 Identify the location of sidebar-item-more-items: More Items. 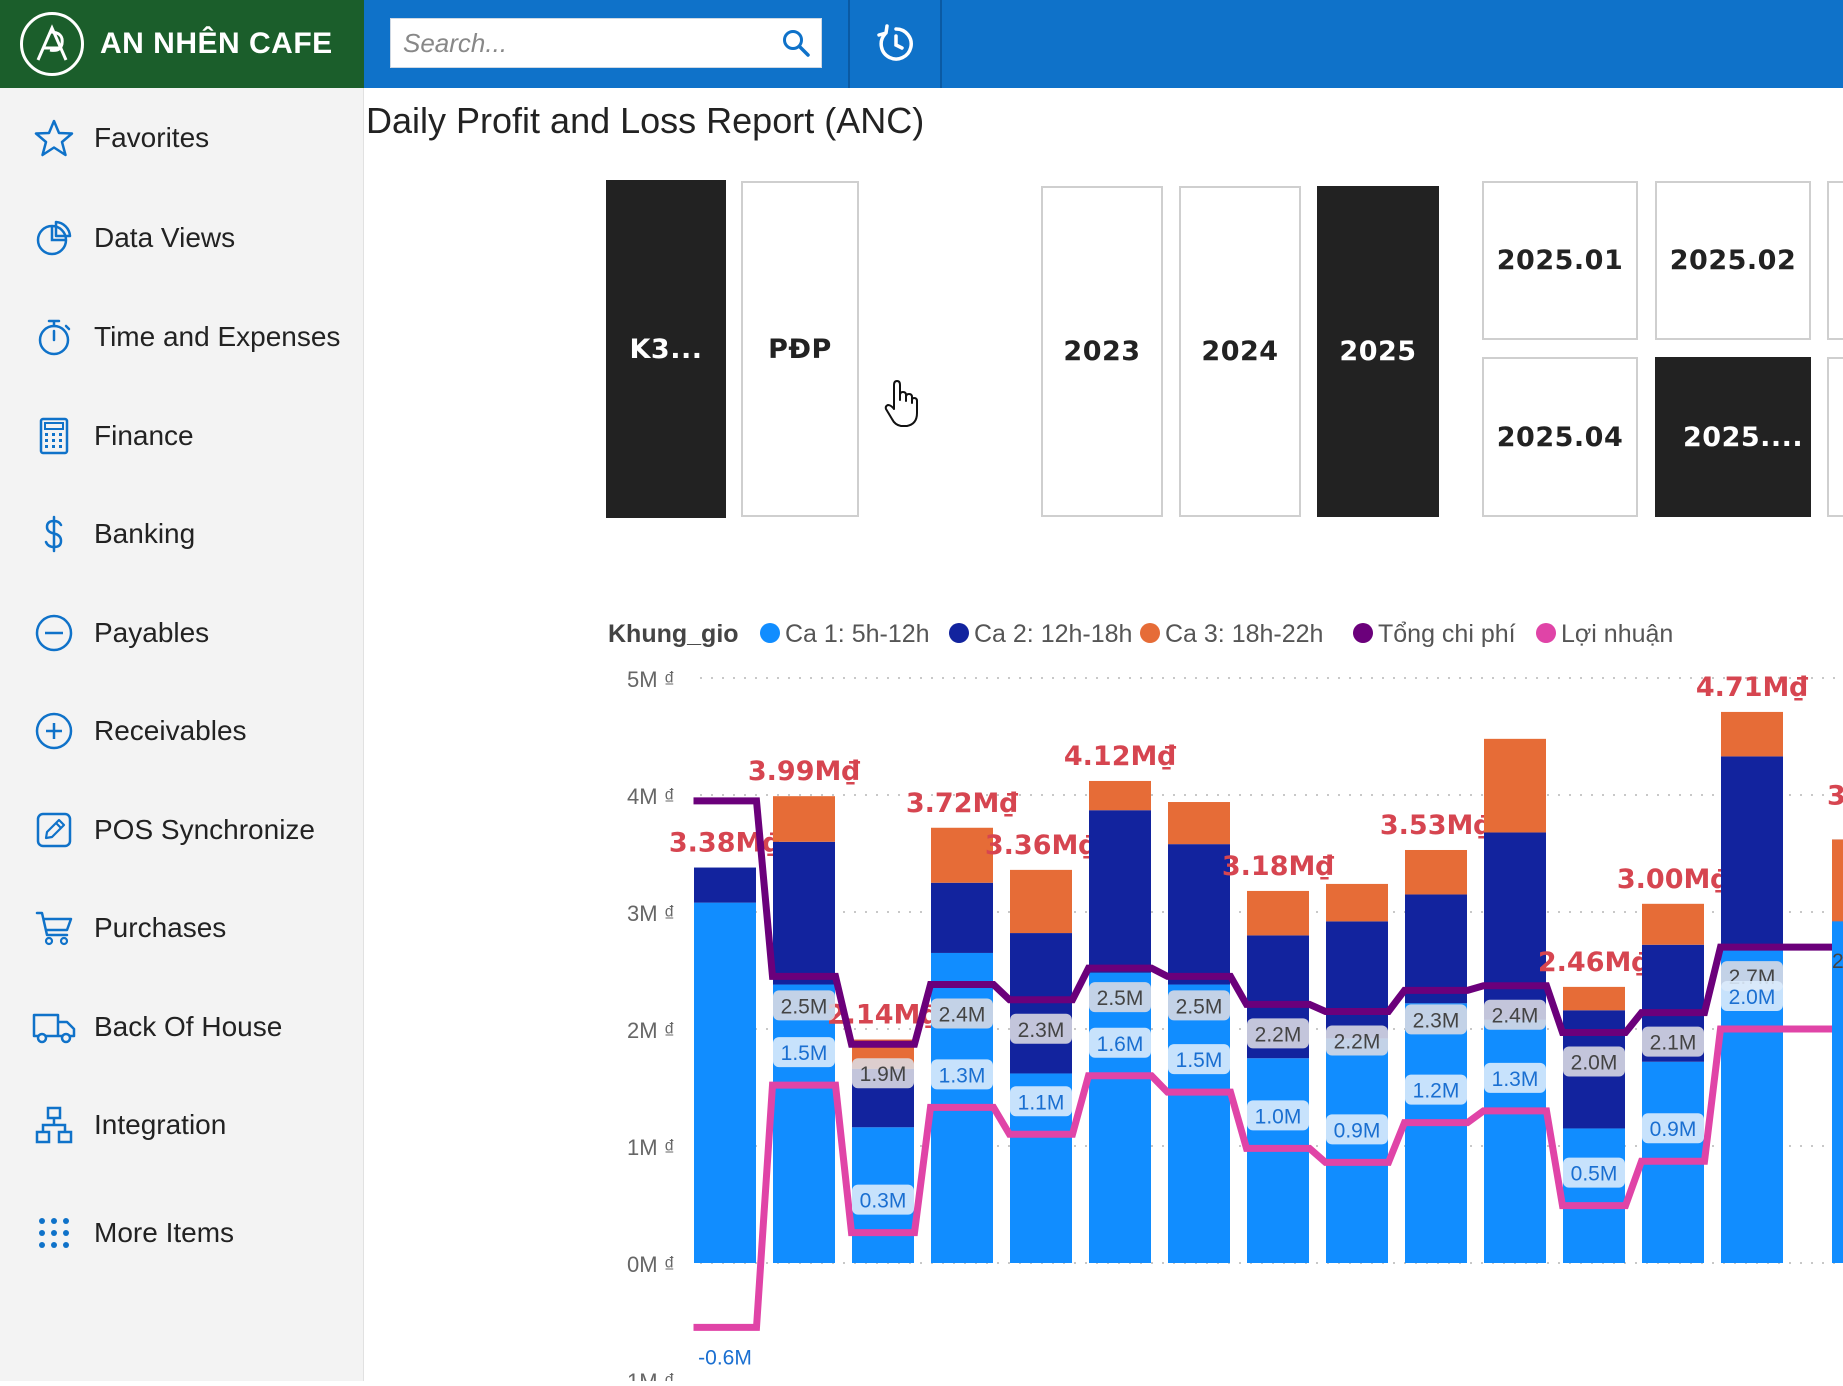
(182, 1233).